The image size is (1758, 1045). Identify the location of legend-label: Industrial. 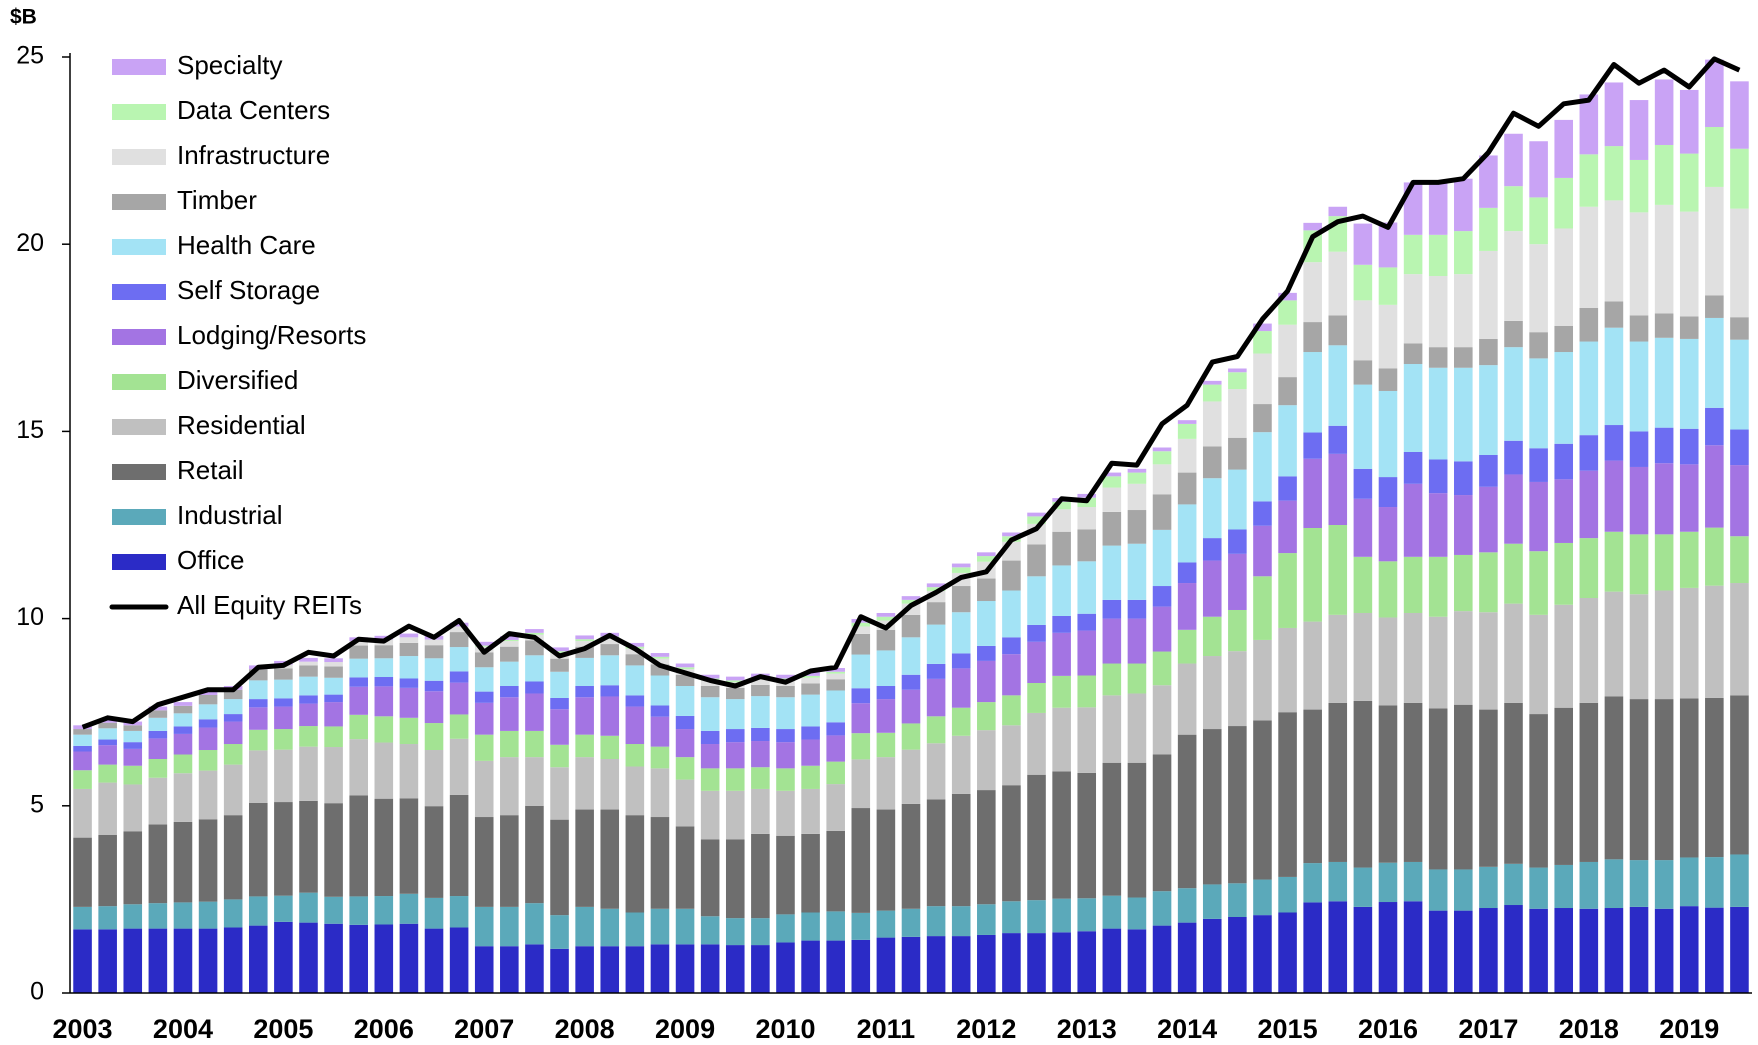
(230, 515).